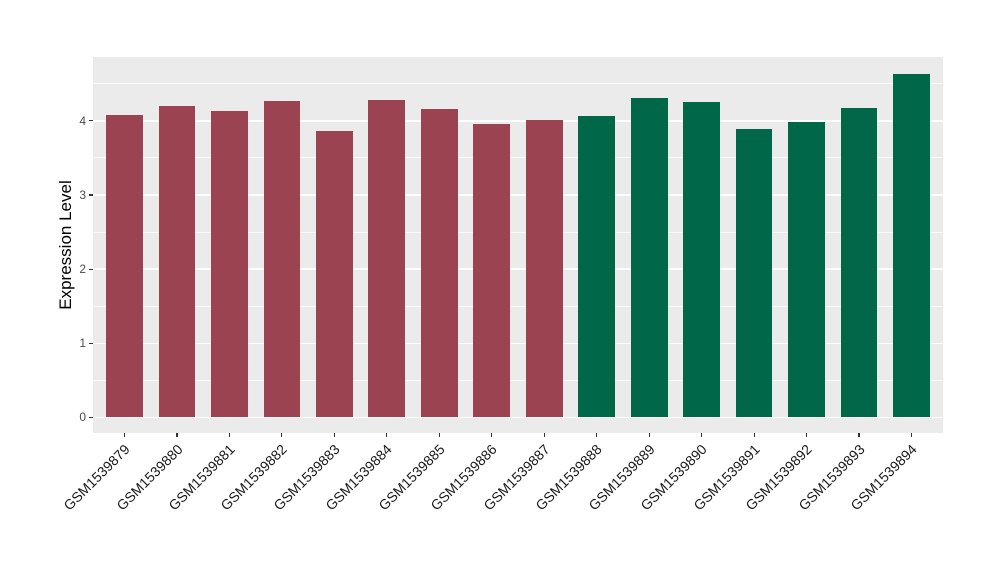  I want to click on bar-gsm1539890, so click(701, 260).